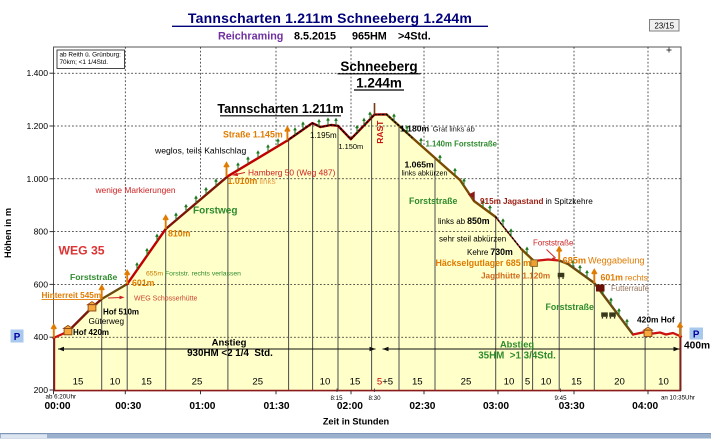 The width and height of the screenshot is (711, 445). I want to click on svg-text: Futterraufe, so click(630, 288).